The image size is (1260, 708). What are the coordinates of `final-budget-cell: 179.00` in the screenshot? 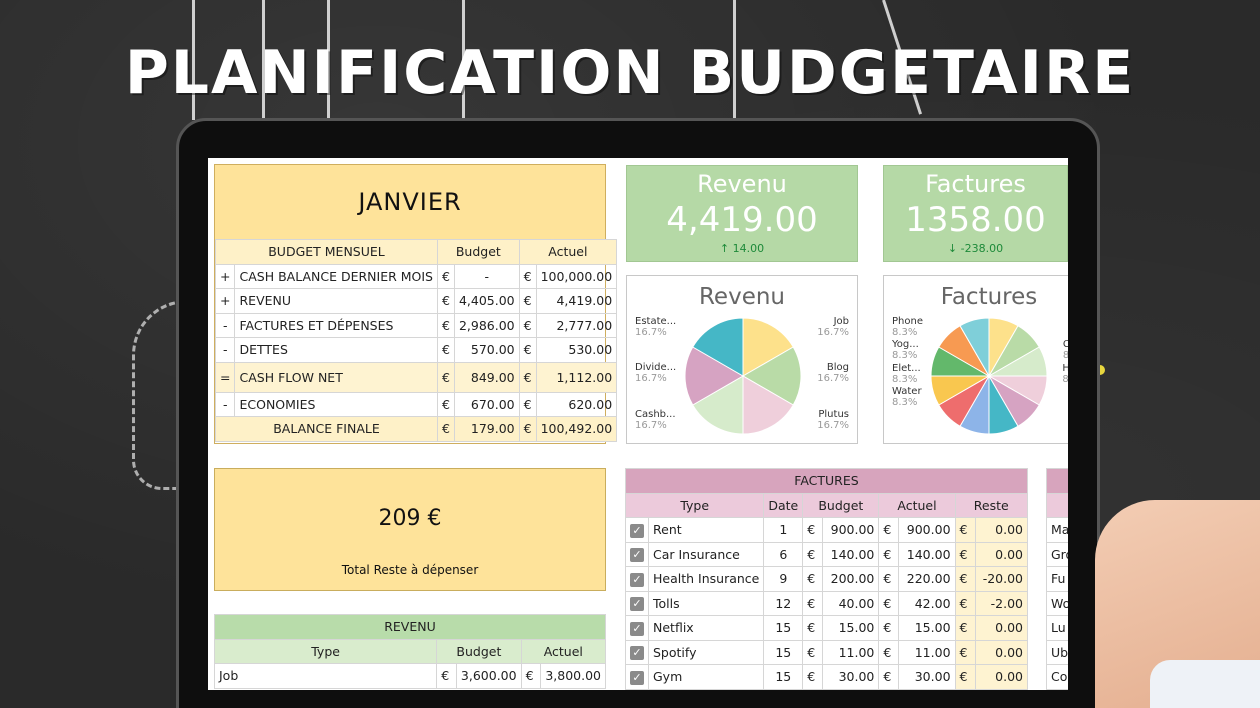 It's located at (486, 429).